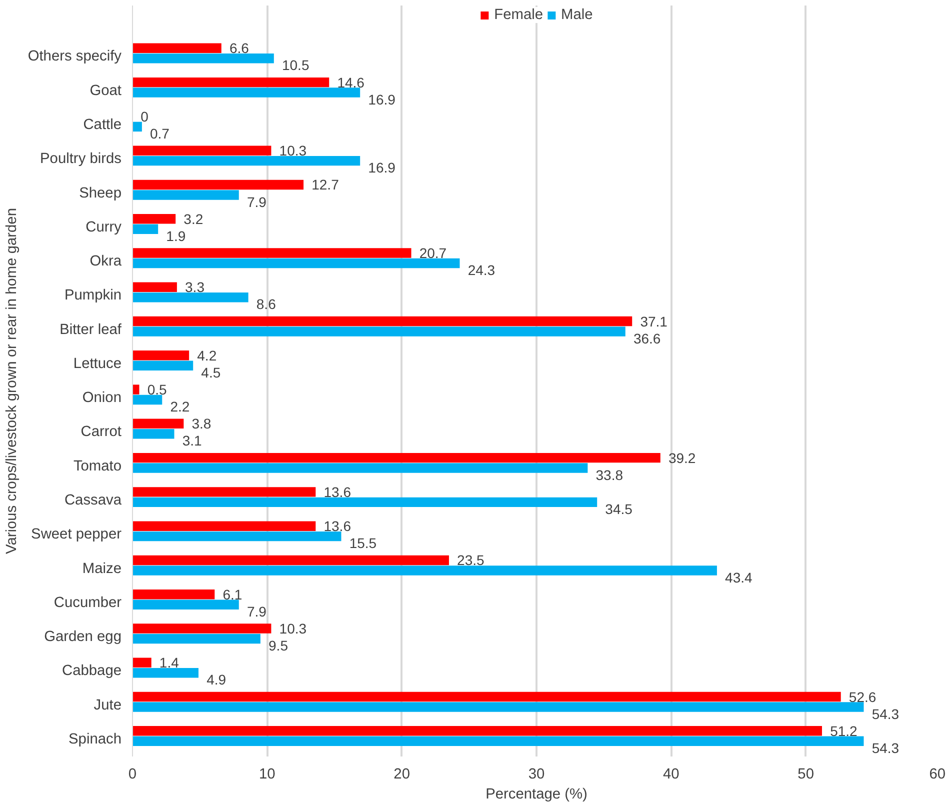  Describe the element at coordinates (97, 466) in the screenshot. I see `y-tick-label: Tomato` at that location.